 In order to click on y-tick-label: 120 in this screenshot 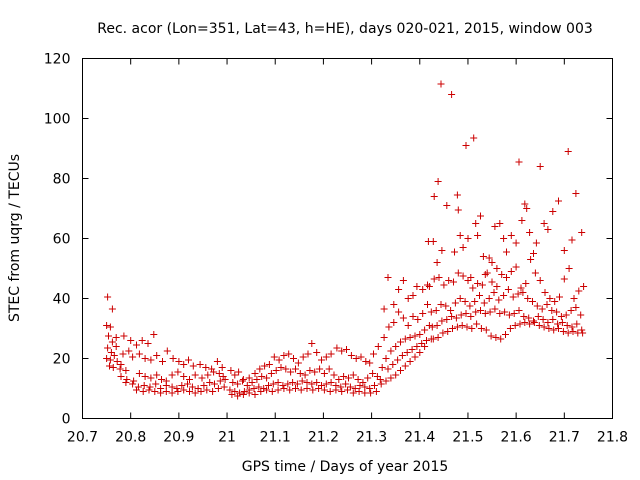, I will do `click(57, 60)`.